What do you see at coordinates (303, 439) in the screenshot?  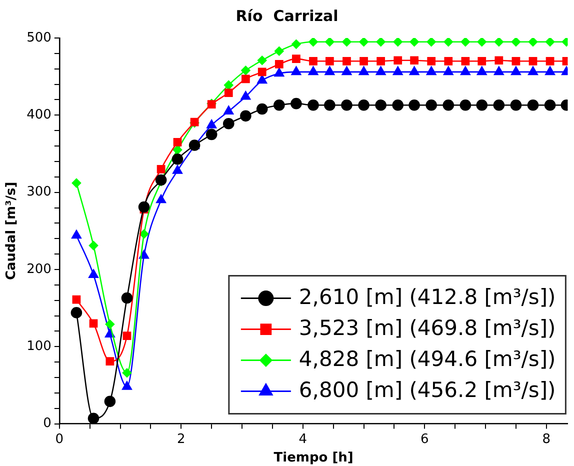 I see `x-tick-label: 4` at bounding box center [303, 439].